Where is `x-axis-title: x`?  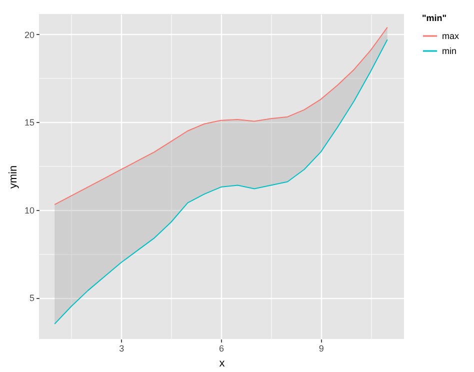
x-axis-title: x is located at coordinates (222, 364).